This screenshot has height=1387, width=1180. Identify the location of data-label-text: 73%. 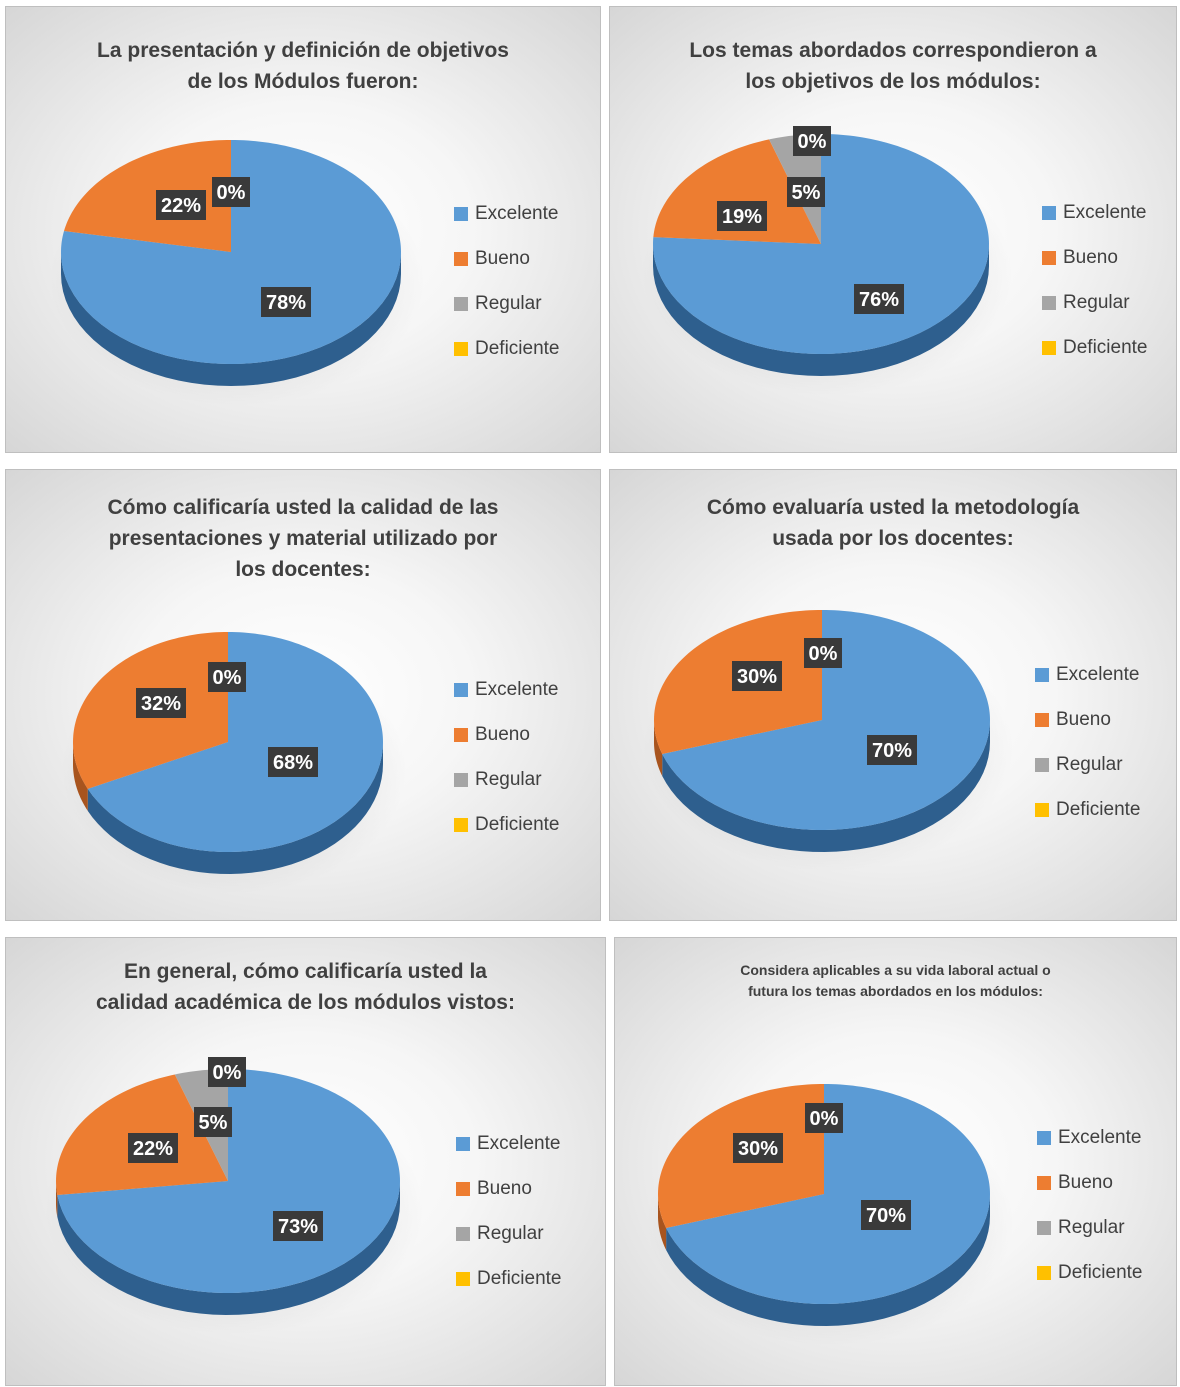
(298, 1227).